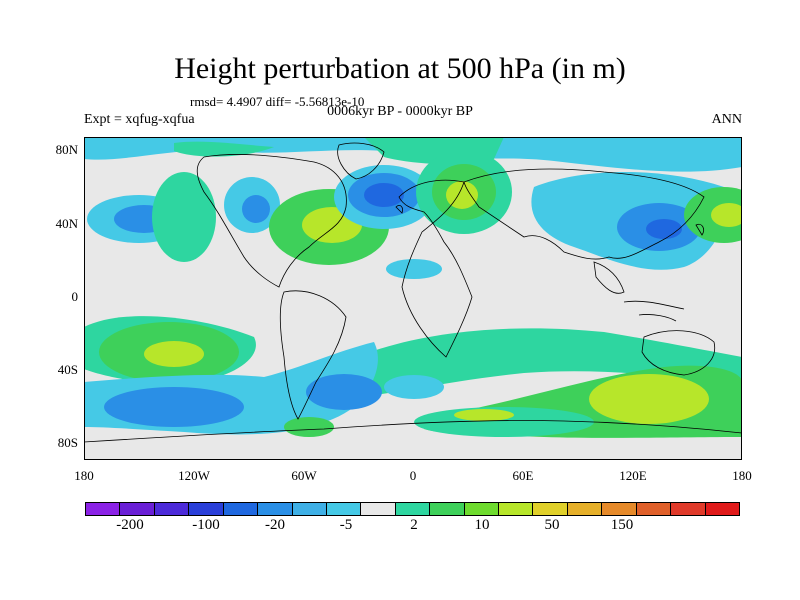 This screenshot has width=800, height=600. I want to click on lon-label-60w: 60W, so click(304, 475).